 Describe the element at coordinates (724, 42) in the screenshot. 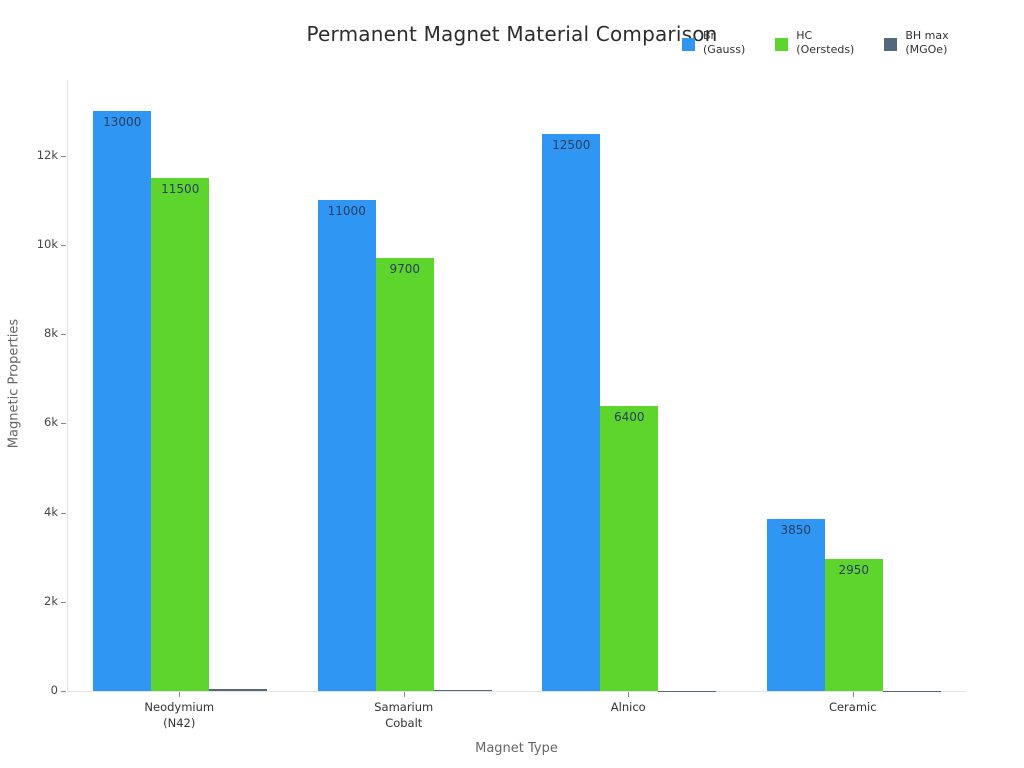

I see `legend-item-label: Br (Gauss)` at that location.